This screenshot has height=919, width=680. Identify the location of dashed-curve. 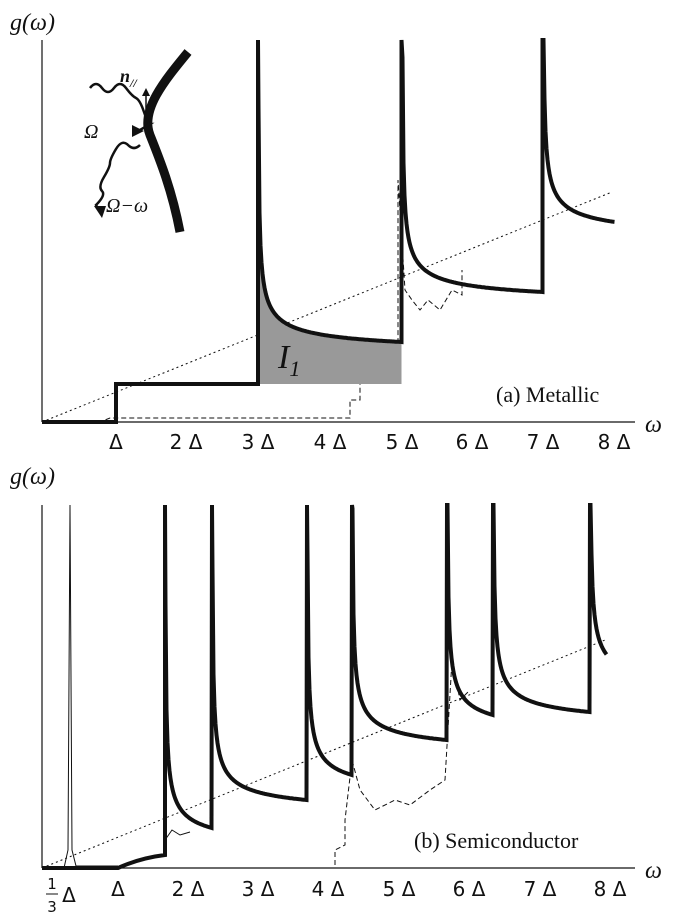
(256, 764).